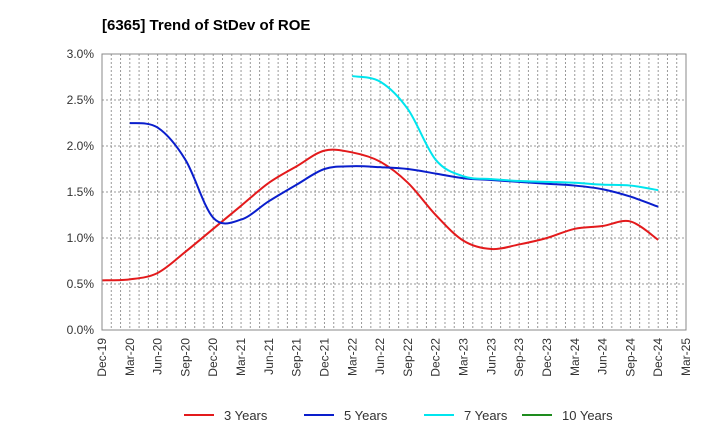 Image resolution: width=720 pixels, height=440 pixels. What do you see at coordinates (686, 357) in the screenshot?
I see `x-tick-label: Mar-25` at bounding box center [686, 357].